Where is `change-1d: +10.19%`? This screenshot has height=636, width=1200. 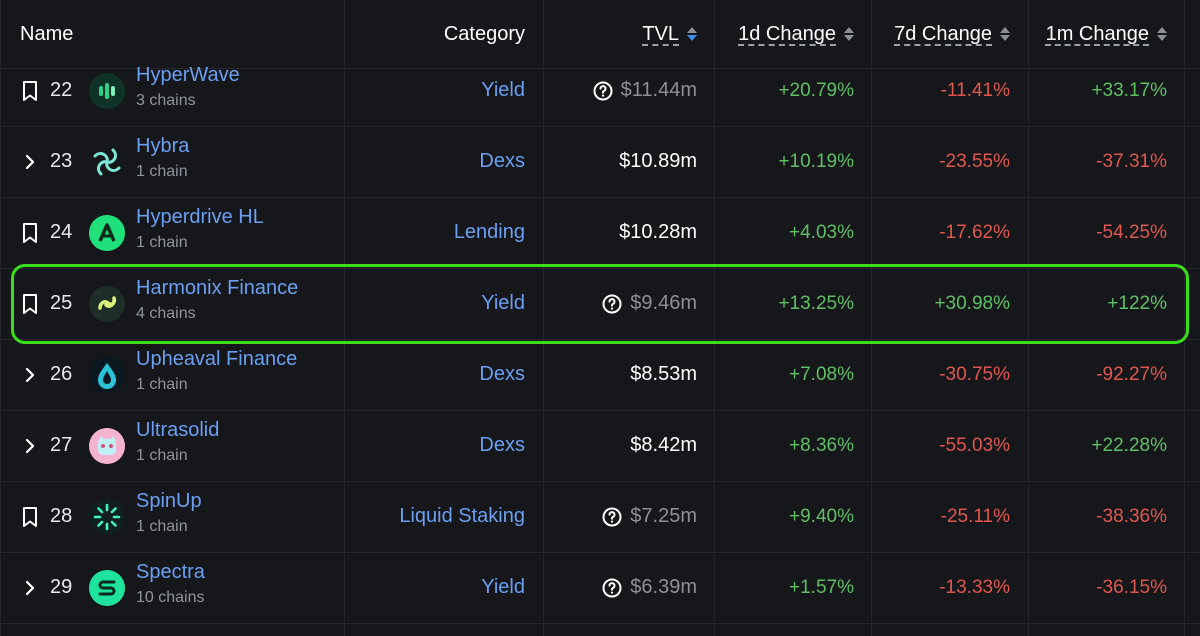
change-1d: +10.19% is located at coordinates (816, 161).